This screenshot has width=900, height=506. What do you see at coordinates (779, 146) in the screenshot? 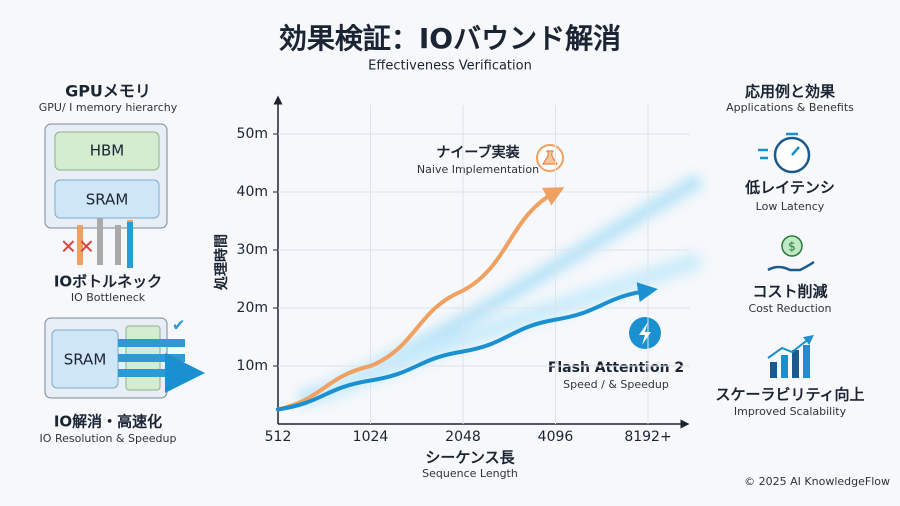
I see `stopwatch-hand` at bounding box center [779, 146].